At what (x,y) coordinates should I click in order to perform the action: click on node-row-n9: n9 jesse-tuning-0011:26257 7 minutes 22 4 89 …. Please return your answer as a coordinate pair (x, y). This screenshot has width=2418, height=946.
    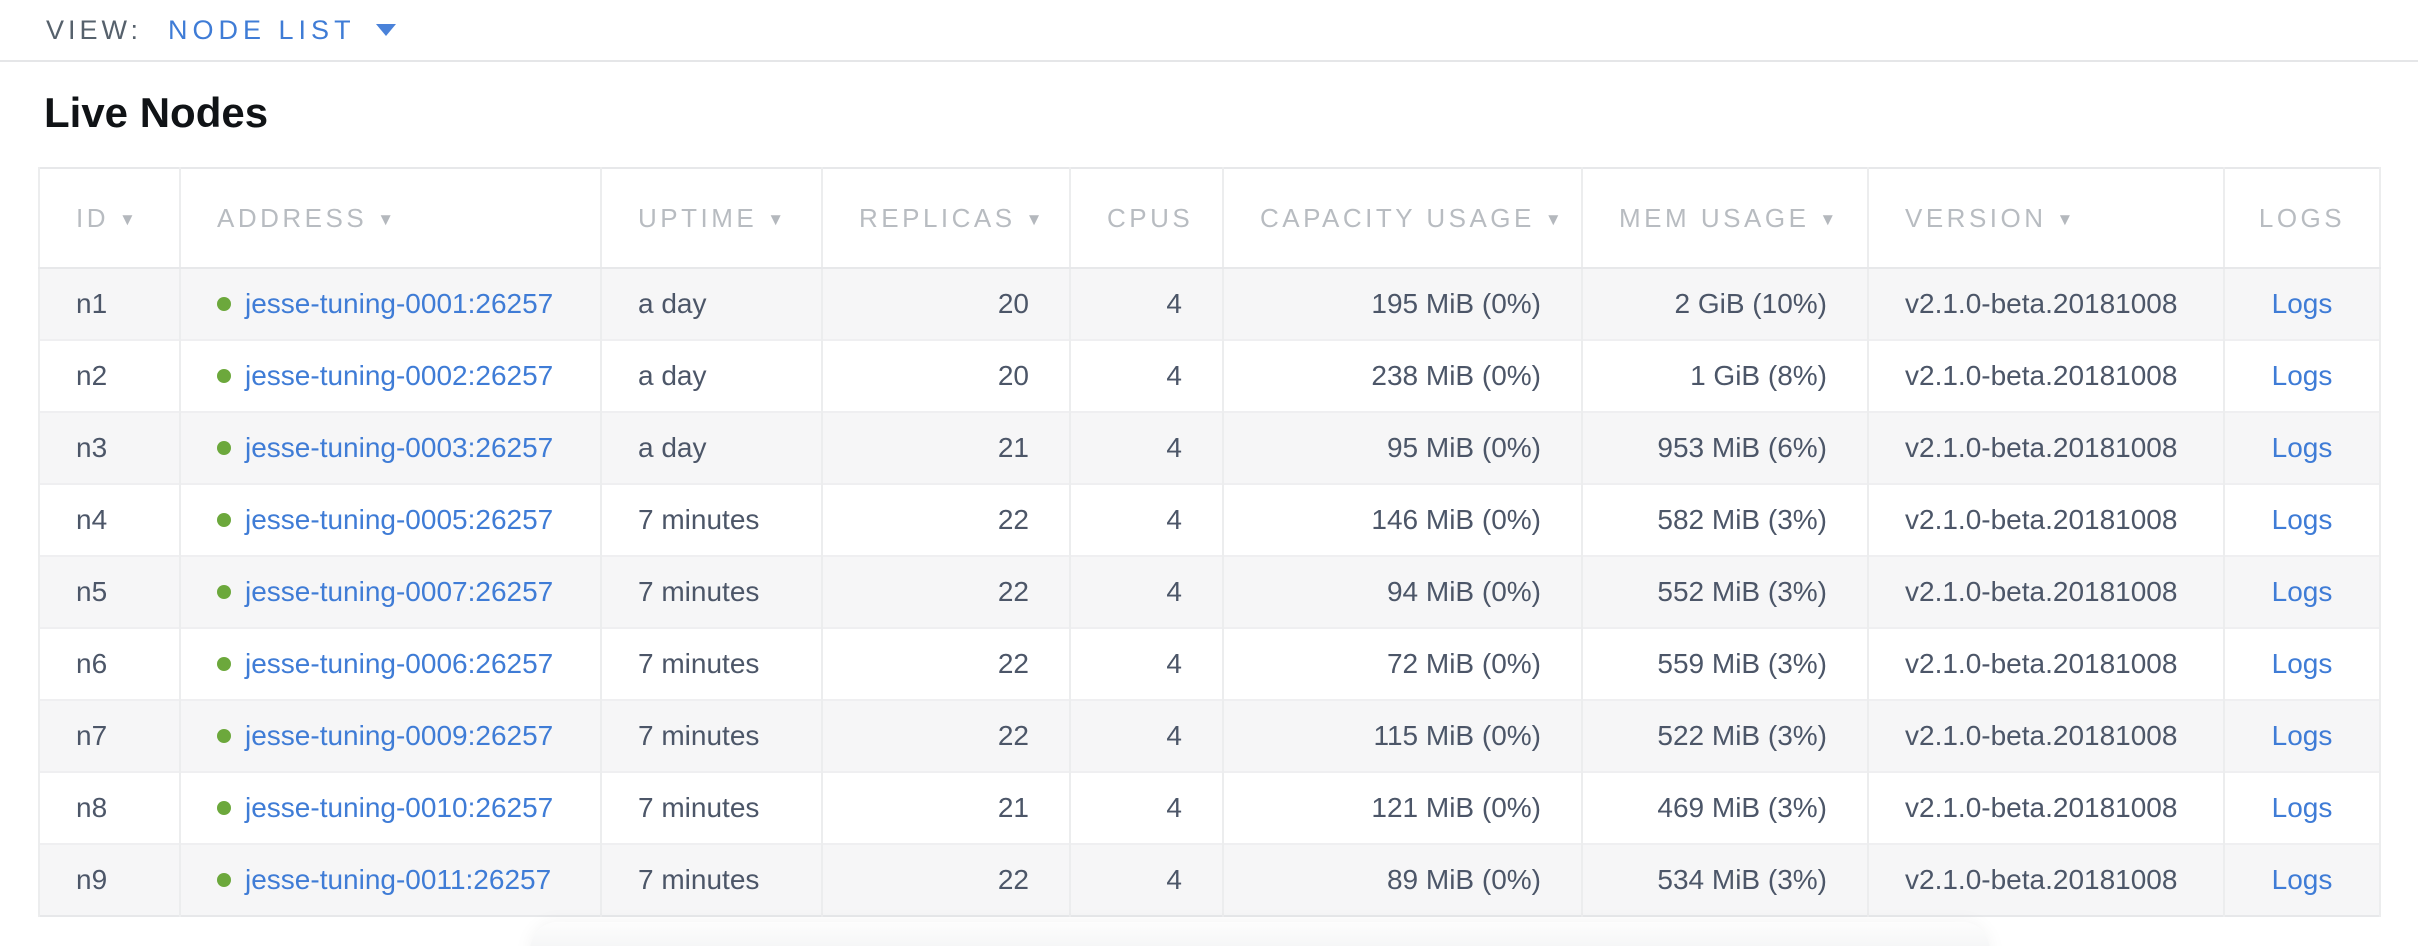
    Looking at the image, I should click on (1209, 879).